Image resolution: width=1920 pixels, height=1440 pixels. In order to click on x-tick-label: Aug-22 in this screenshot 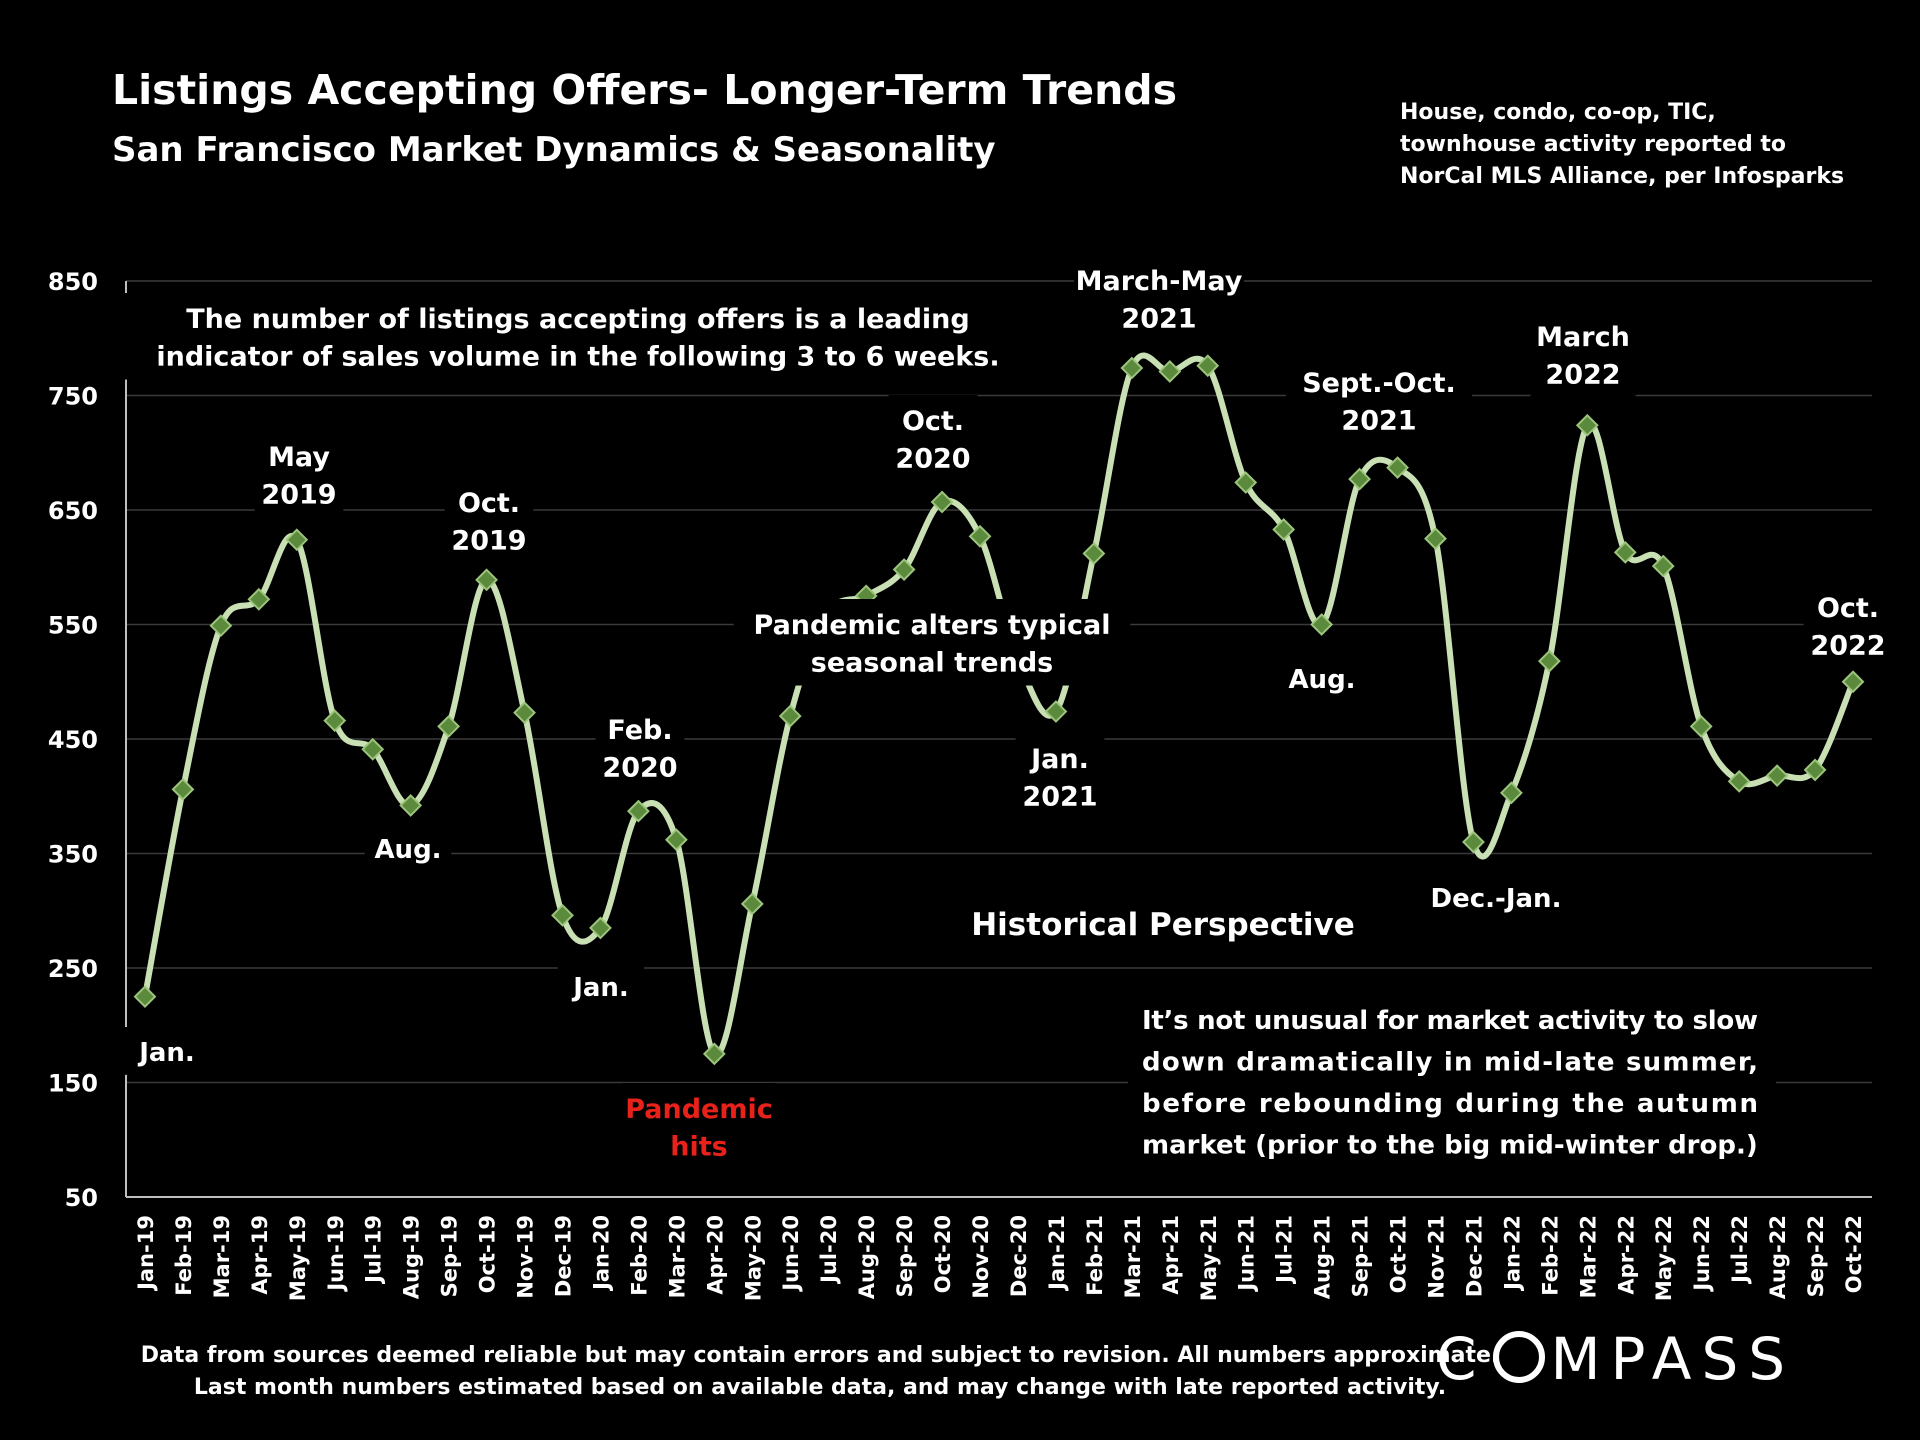, I will do `click(1778, 1257)`.